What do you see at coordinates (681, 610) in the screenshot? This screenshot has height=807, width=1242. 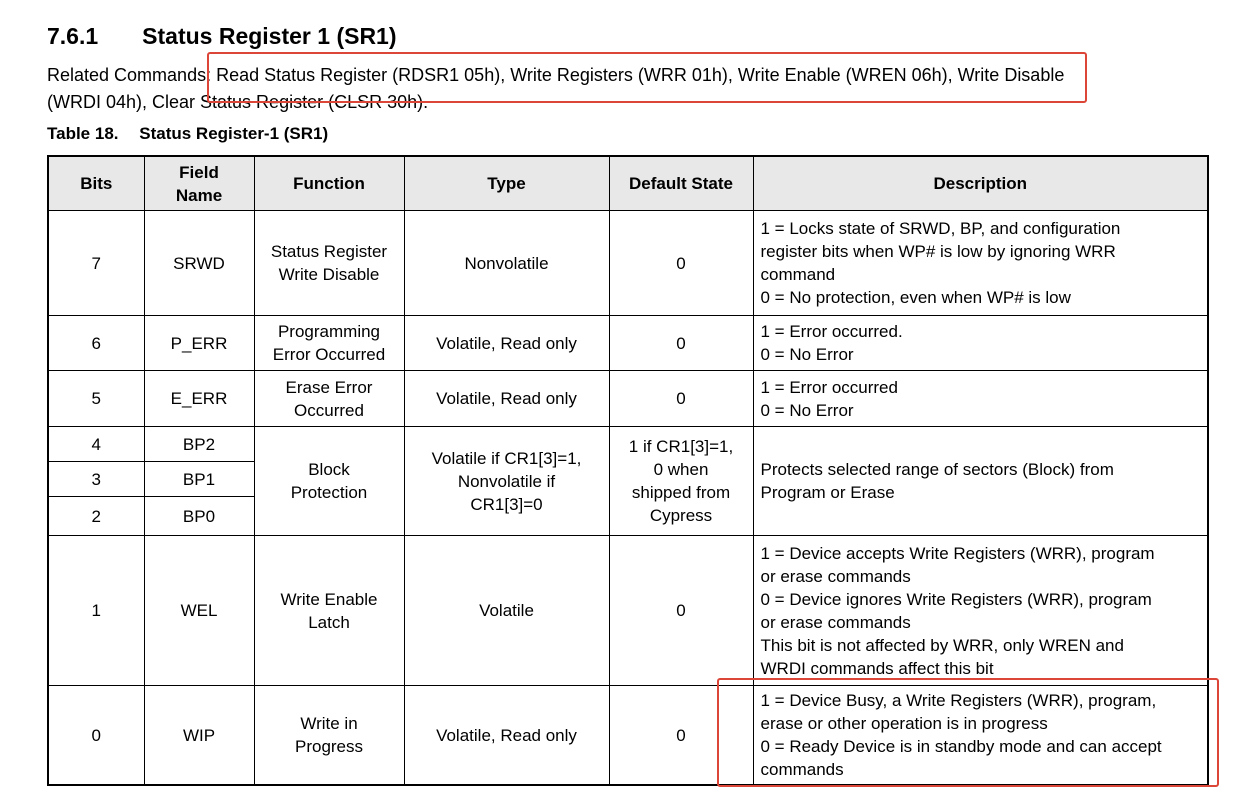 I see `cell-wel-default: 0` at bounding box center [681, 610].